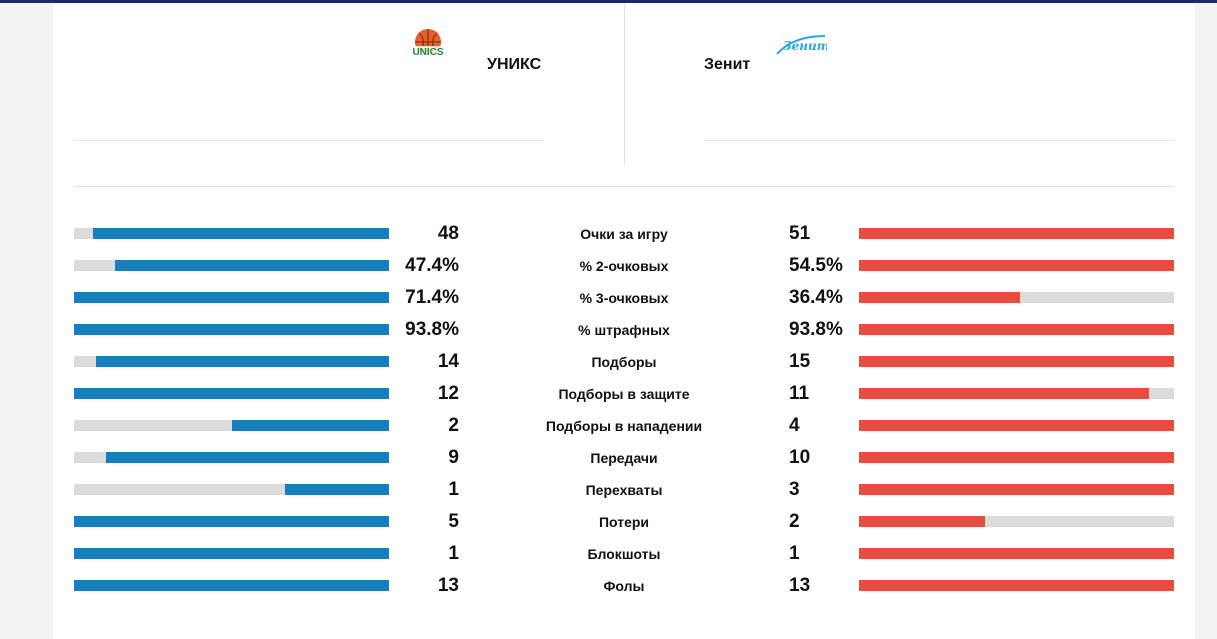 This screenshot has height=639, width=1217. Describe the element at coordinates (624, 490) in the screenshot. I see `stat-label: Перехваты` at that location.